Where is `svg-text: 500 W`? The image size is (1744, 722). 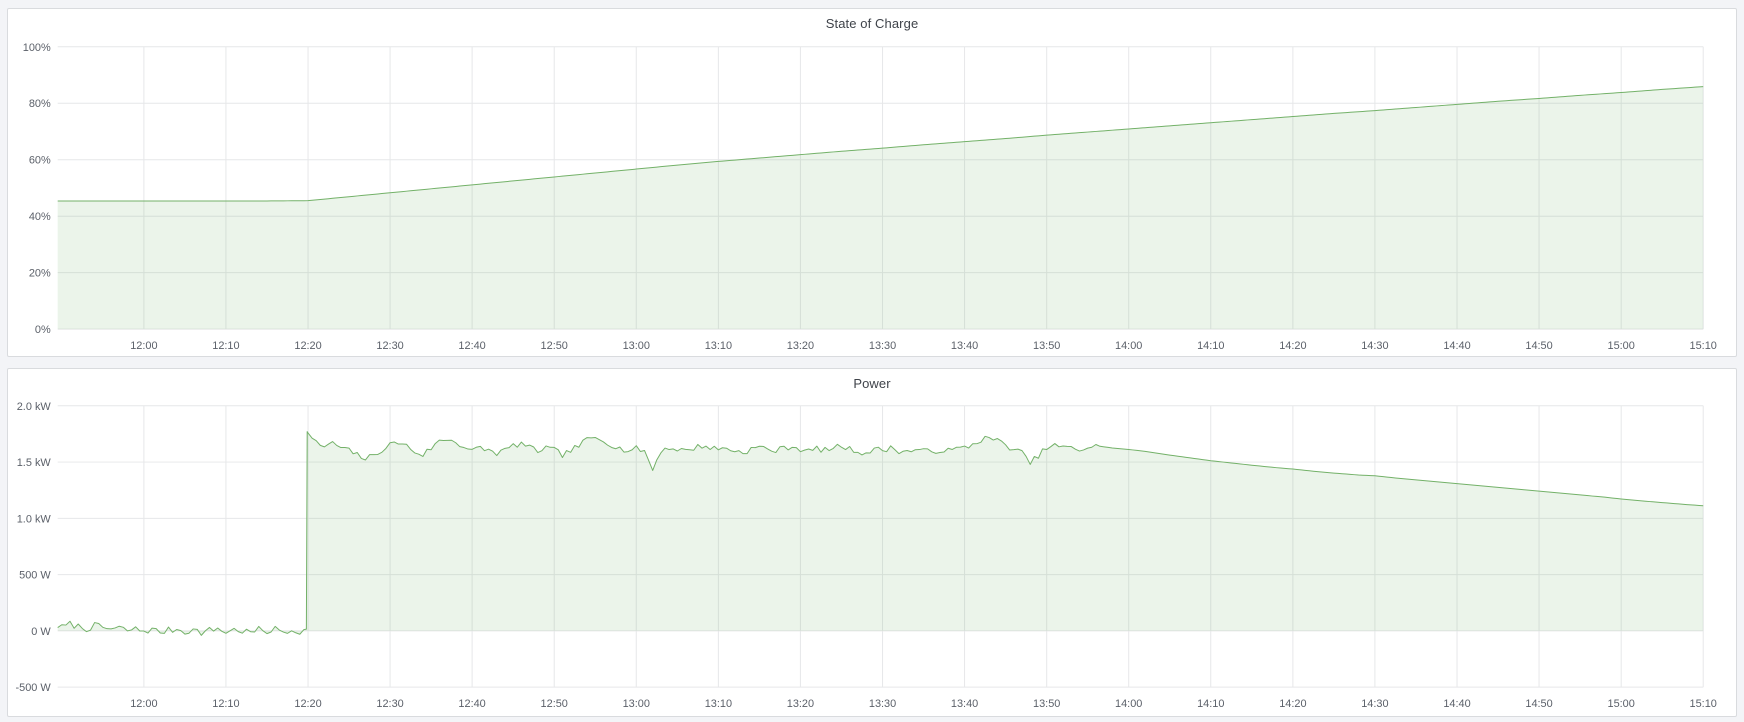 svg-text: 500 W is located at coordinates (35, 576).